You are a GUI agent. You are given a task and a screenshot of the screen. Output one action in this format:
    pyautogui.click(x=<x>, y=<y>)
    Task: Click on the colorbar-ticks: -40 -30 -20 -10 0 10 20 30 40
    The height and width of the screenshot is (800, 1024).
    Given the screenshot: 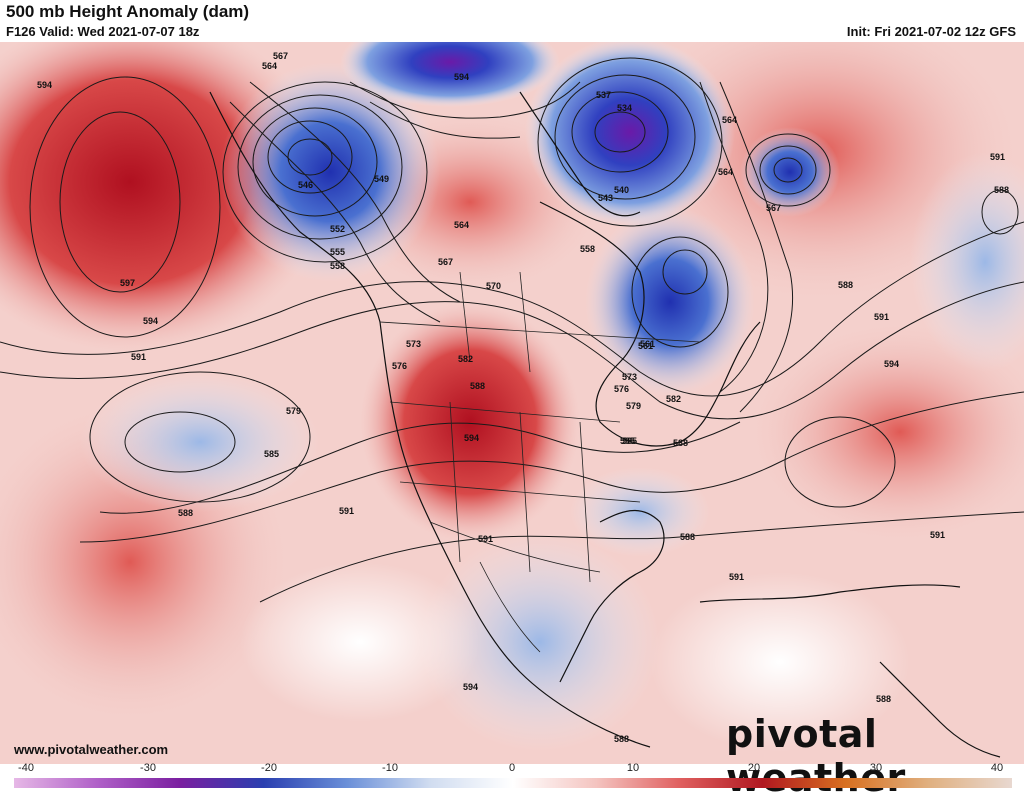 What is the action you would take?
    pyautogui.click(x=512, y=769)
    